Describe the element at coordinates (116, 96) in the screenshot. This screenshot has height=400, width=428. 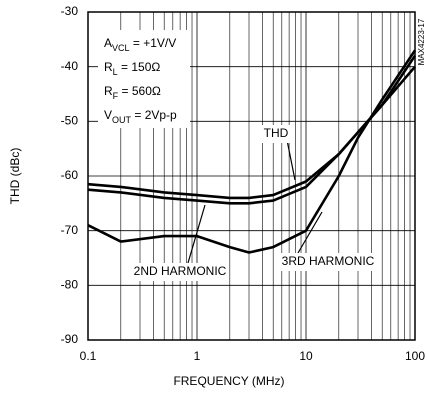
I see `condition-part: F` at that location.